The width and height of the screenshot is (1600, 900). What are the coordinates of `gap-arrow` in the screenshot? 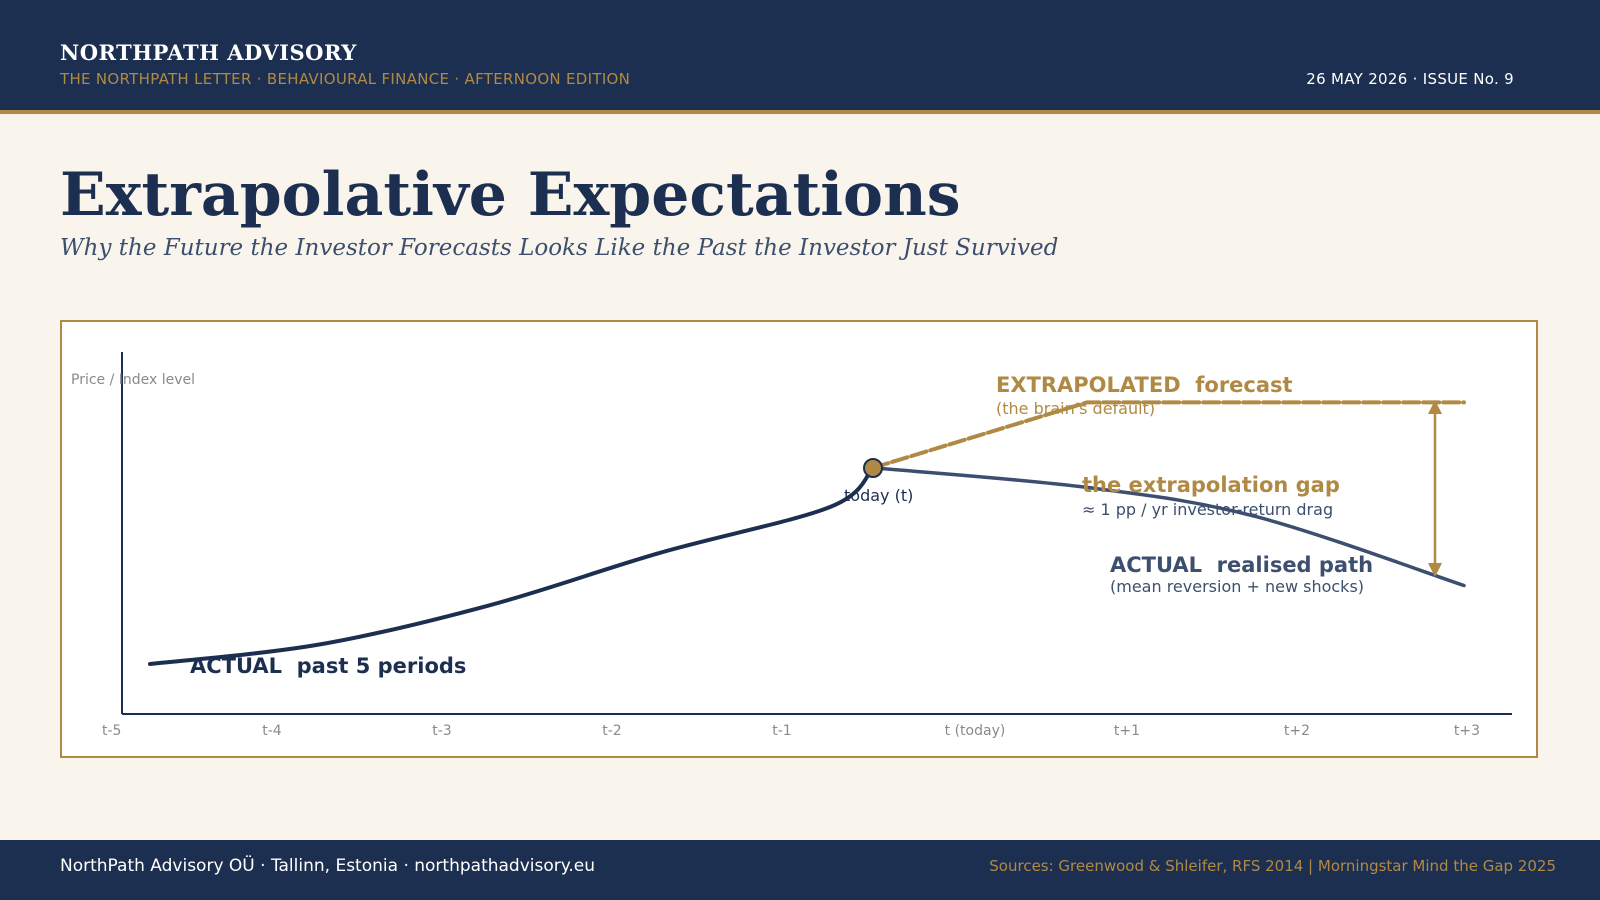 It's located at (1435, 488).